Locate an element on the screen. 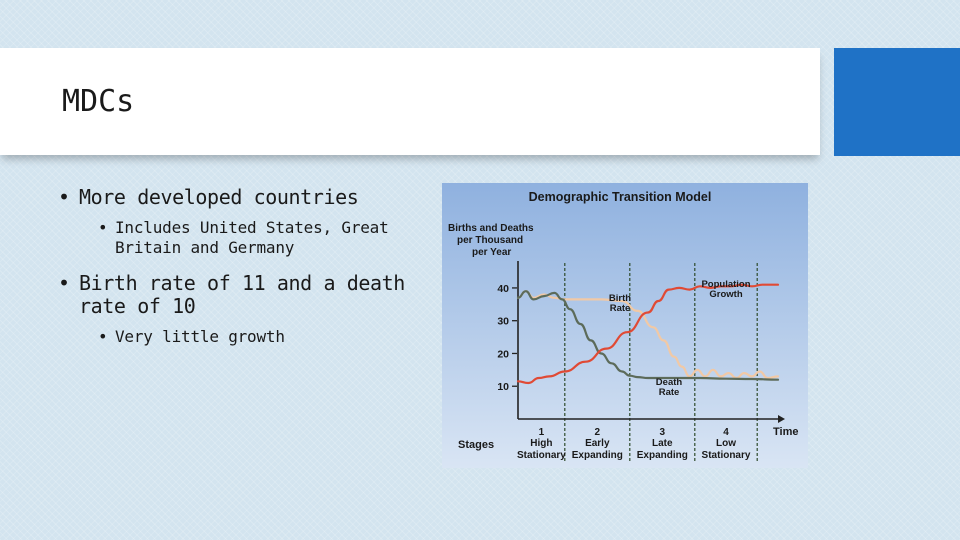 This screenshot has width=960, height=540. bullet-2: Birth rate of 11 and a death rate of 10 is located at coordinates (233, 295).